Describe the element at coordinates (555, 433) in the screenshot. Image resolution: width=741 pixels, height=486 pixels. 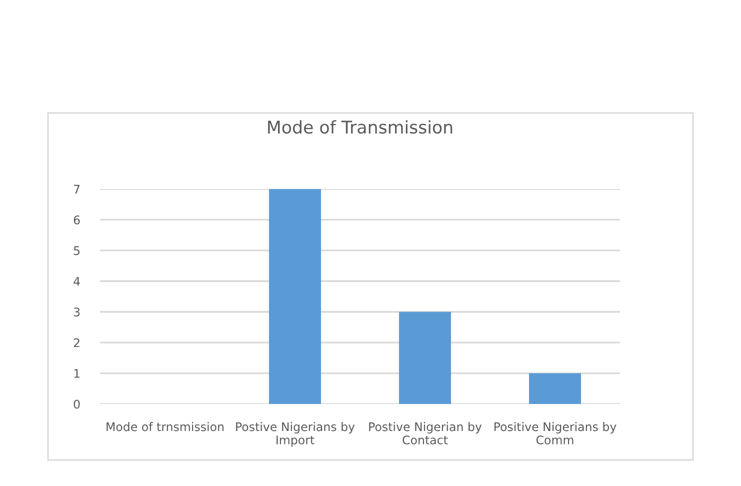
I see `x-tick-label: Positive Nigerians by Comm` at that location.